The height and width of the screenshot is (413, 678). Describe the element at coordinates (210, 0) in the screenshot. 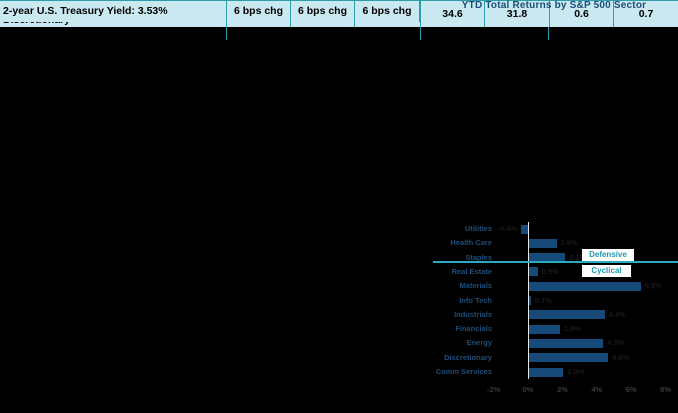

I see `bond-recap-bottom-border` at that location.